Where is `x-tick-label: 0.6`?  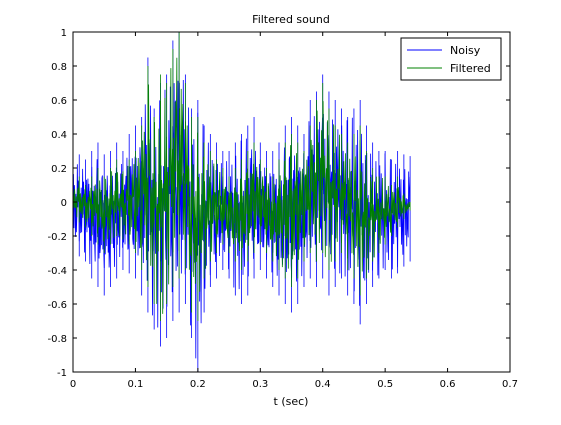
x-tick-label: 0.6 is located at coordinates (448, 384).